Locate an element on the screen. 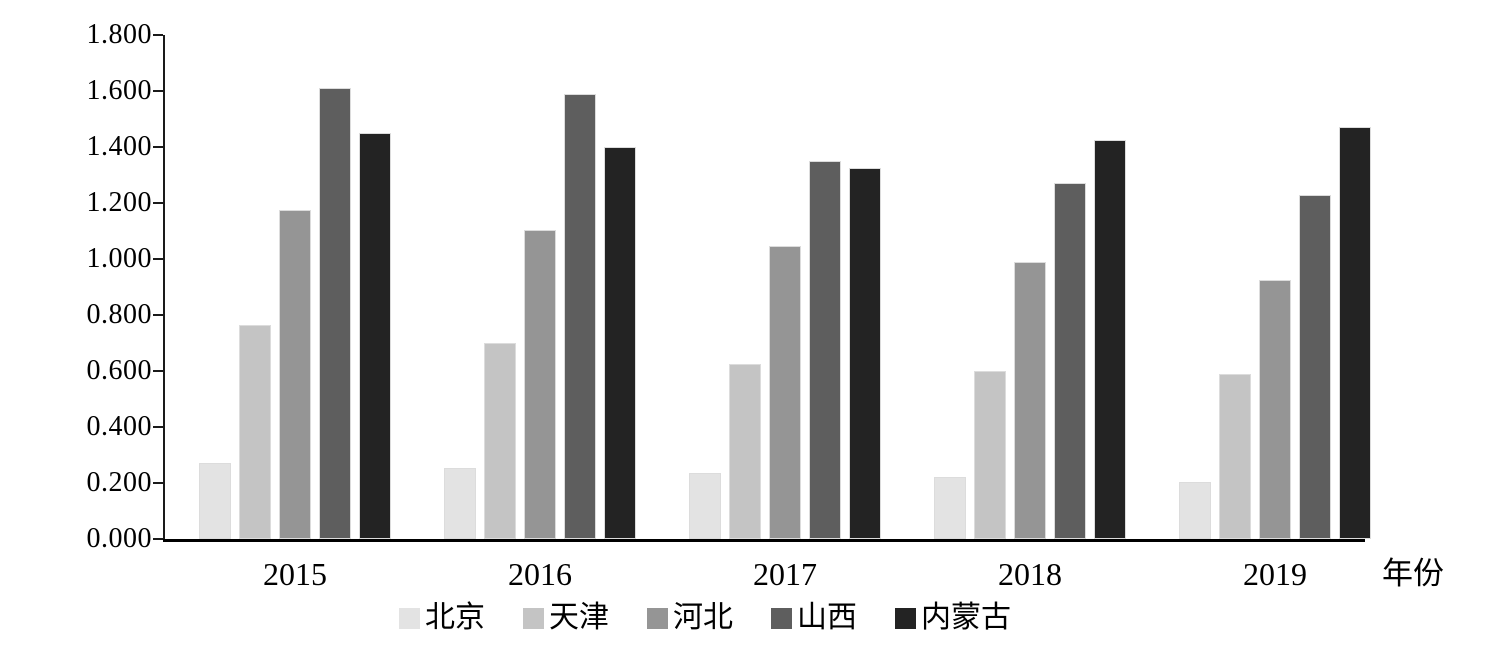 The width and height of the screenshot is (1490, 656). x-axis-line is located at coordinates (764, 540).